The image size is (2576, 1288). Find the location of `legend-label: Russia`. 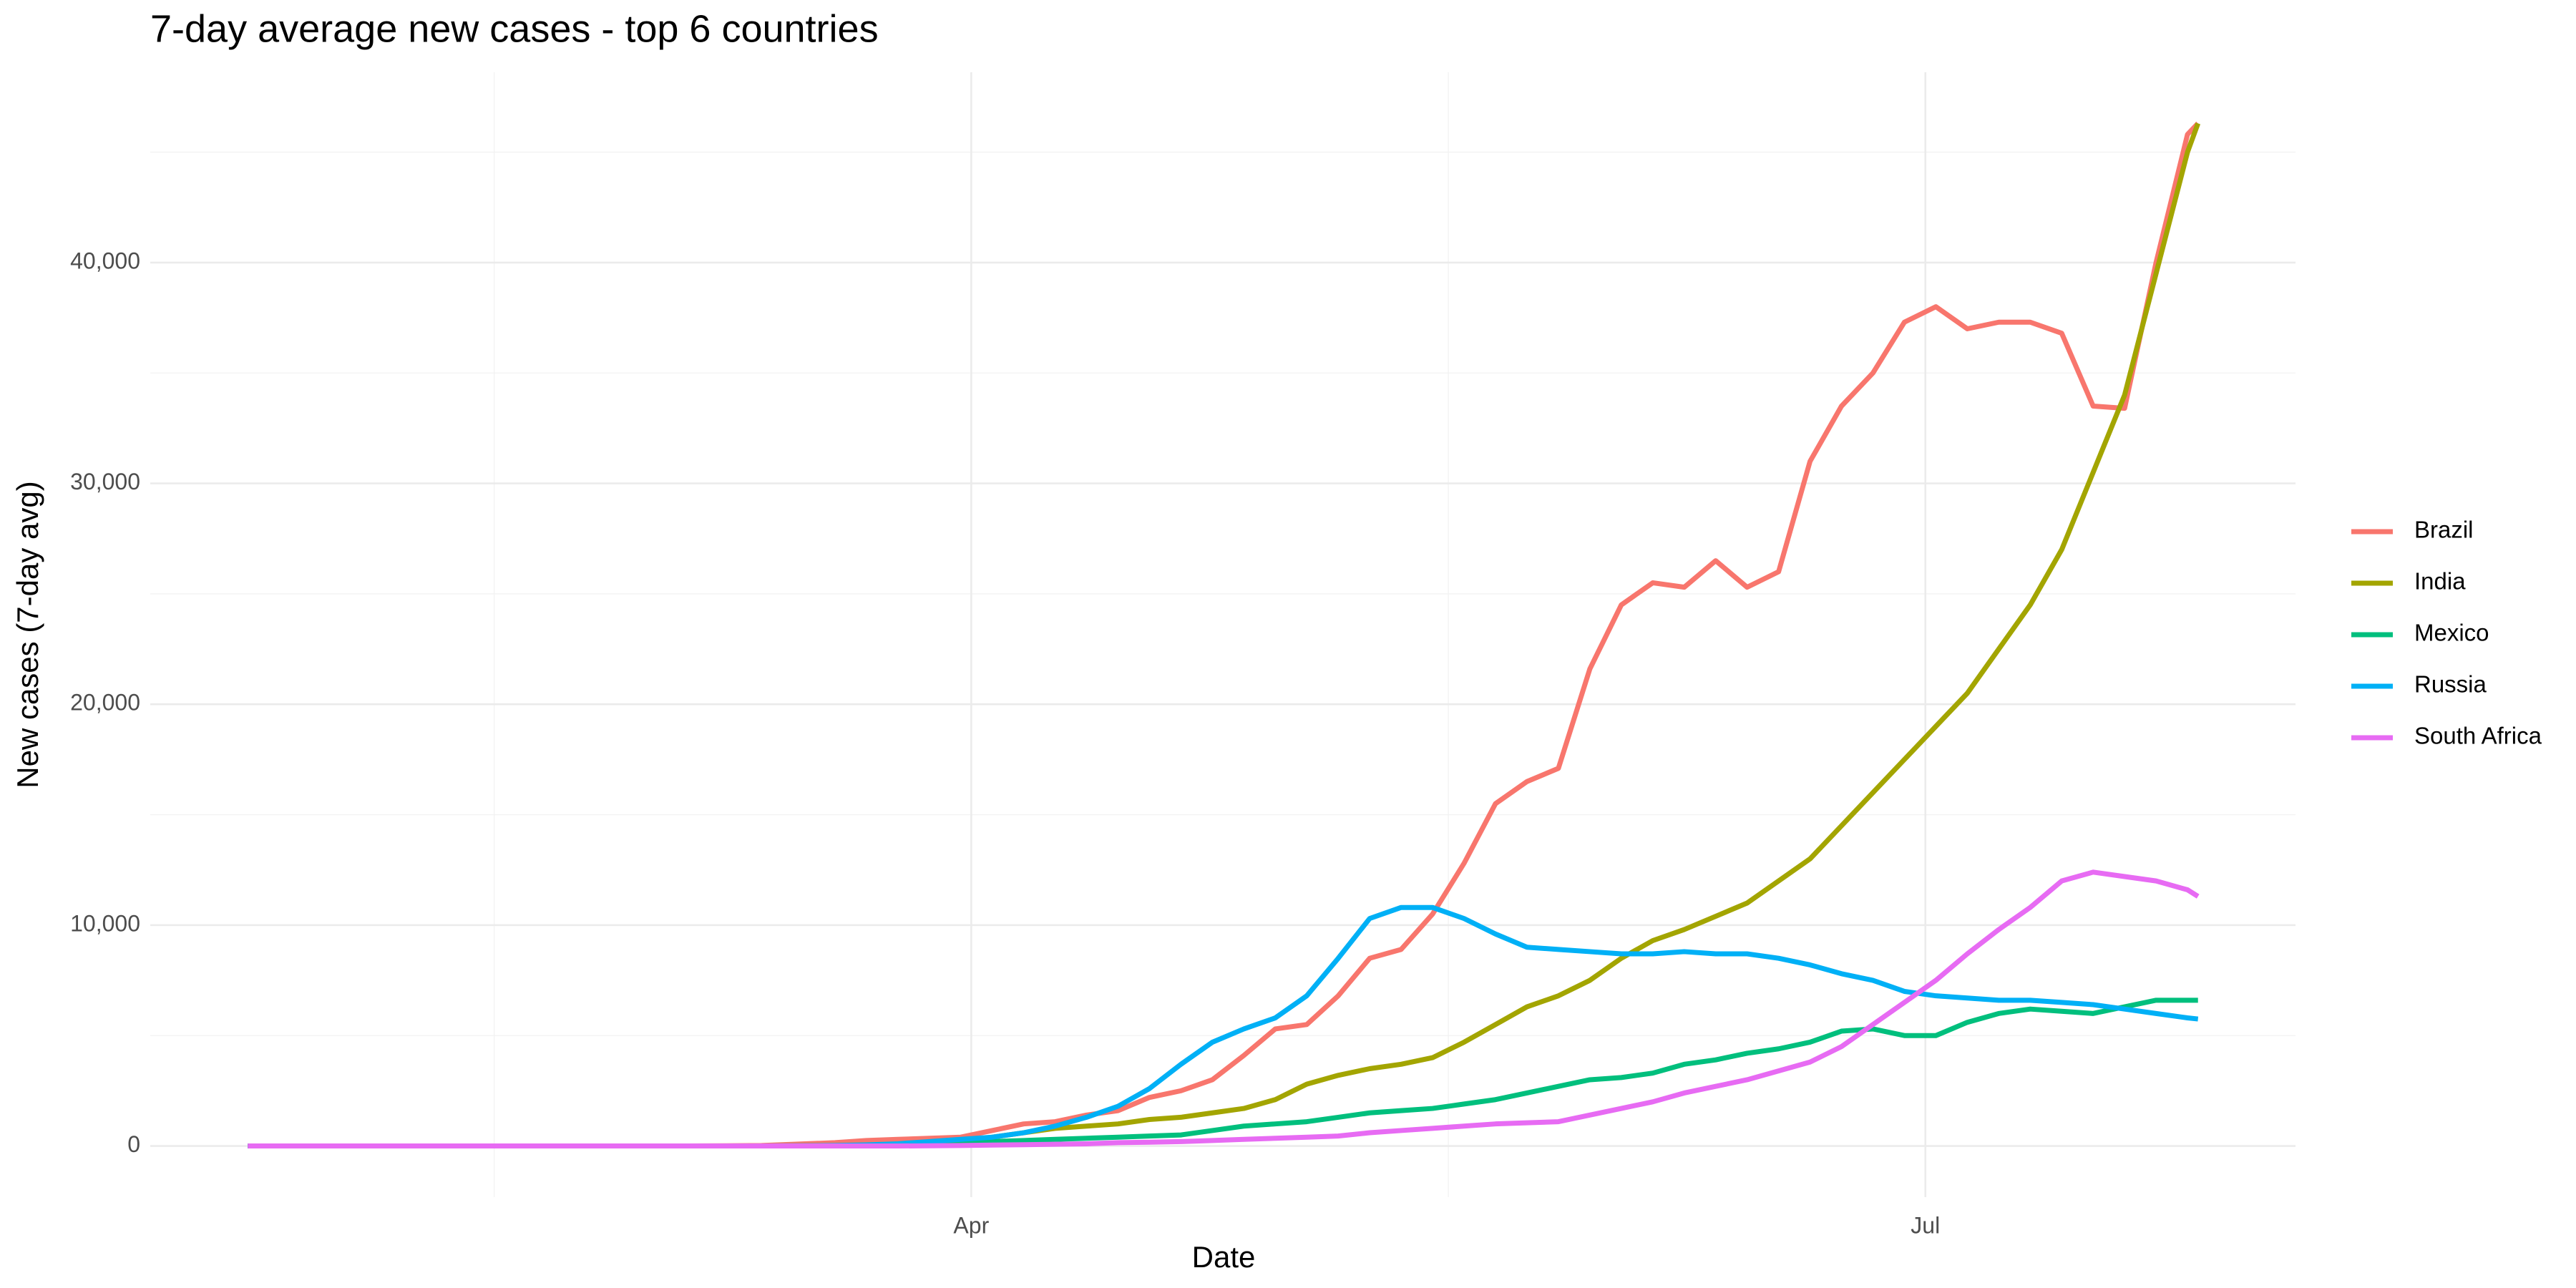

legend-label: Russia is located at coordinates (2450, 684).